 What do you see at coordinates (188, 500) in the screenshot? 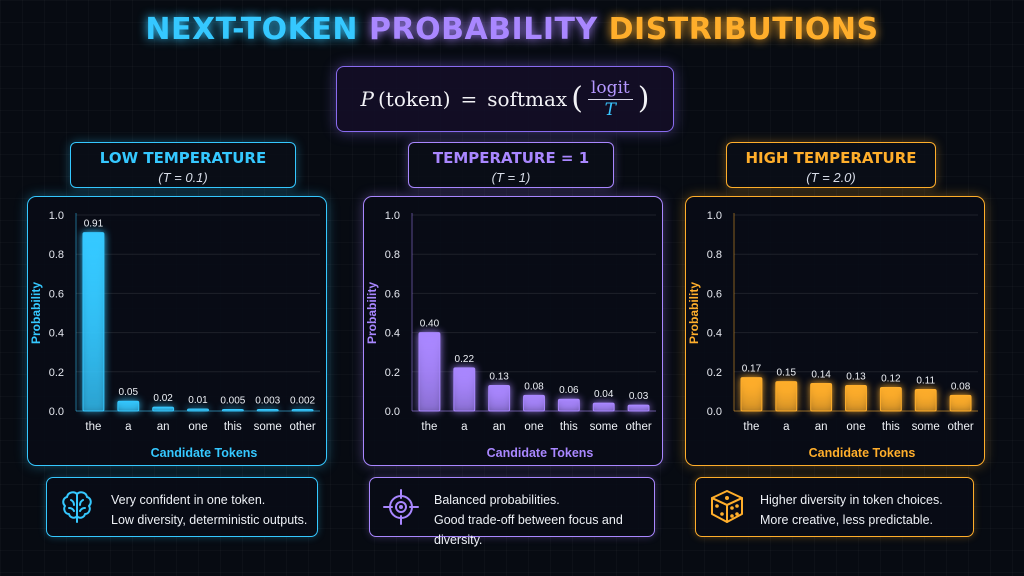
I see `note-line-1: Very confident in one token.` at bounding box center [188, 500].